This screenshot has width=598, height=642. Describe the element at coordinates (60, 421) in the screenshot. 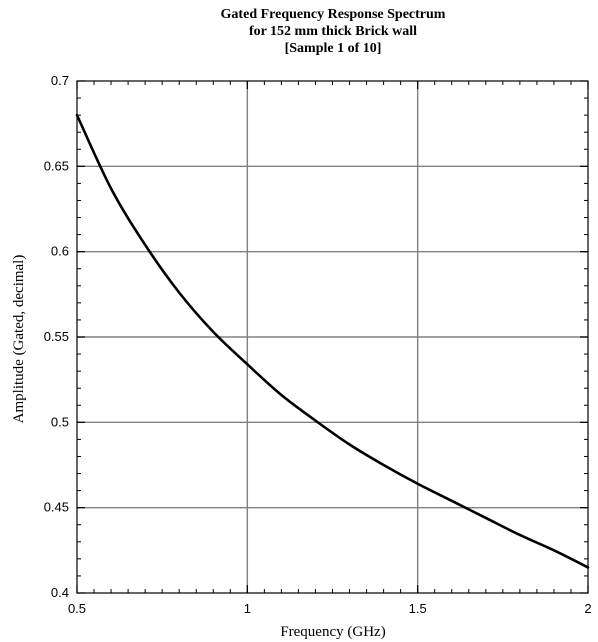

I see `y-tick-label: 0.5` at that location.